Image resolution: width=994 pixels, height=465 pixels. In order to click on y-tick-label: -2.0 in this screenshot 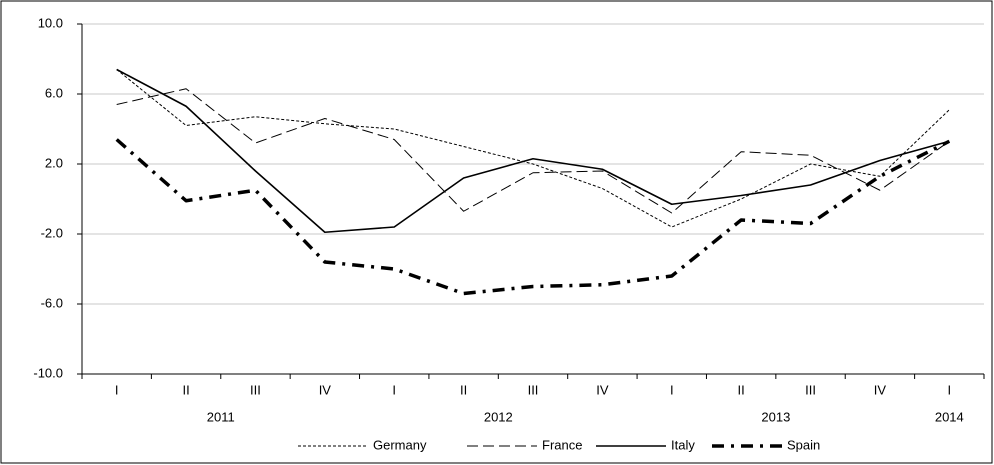, I will do `click(52, 232)`.